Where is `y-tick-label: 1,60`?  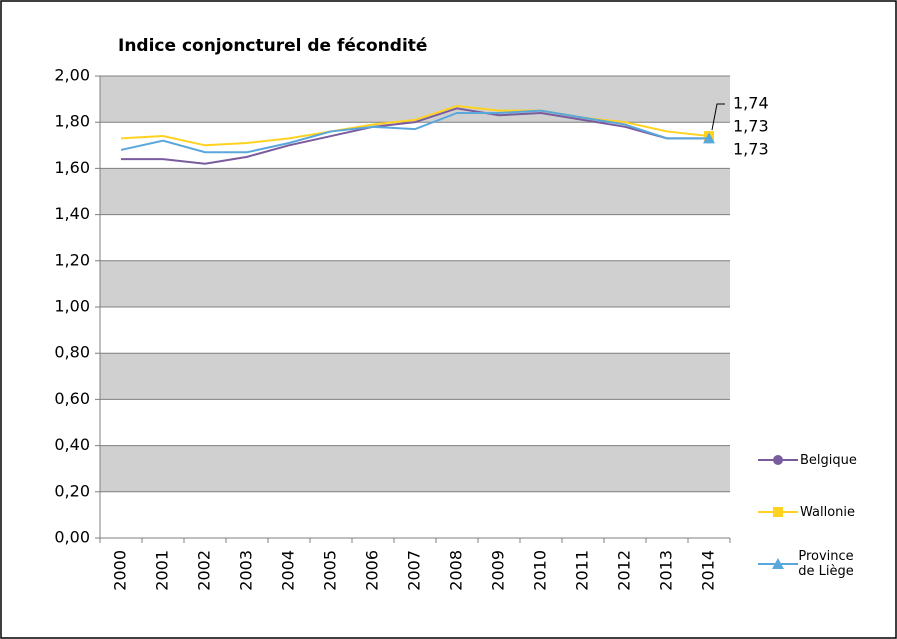 y-tick-label: 1,60 is located at coordinates (72, 167).